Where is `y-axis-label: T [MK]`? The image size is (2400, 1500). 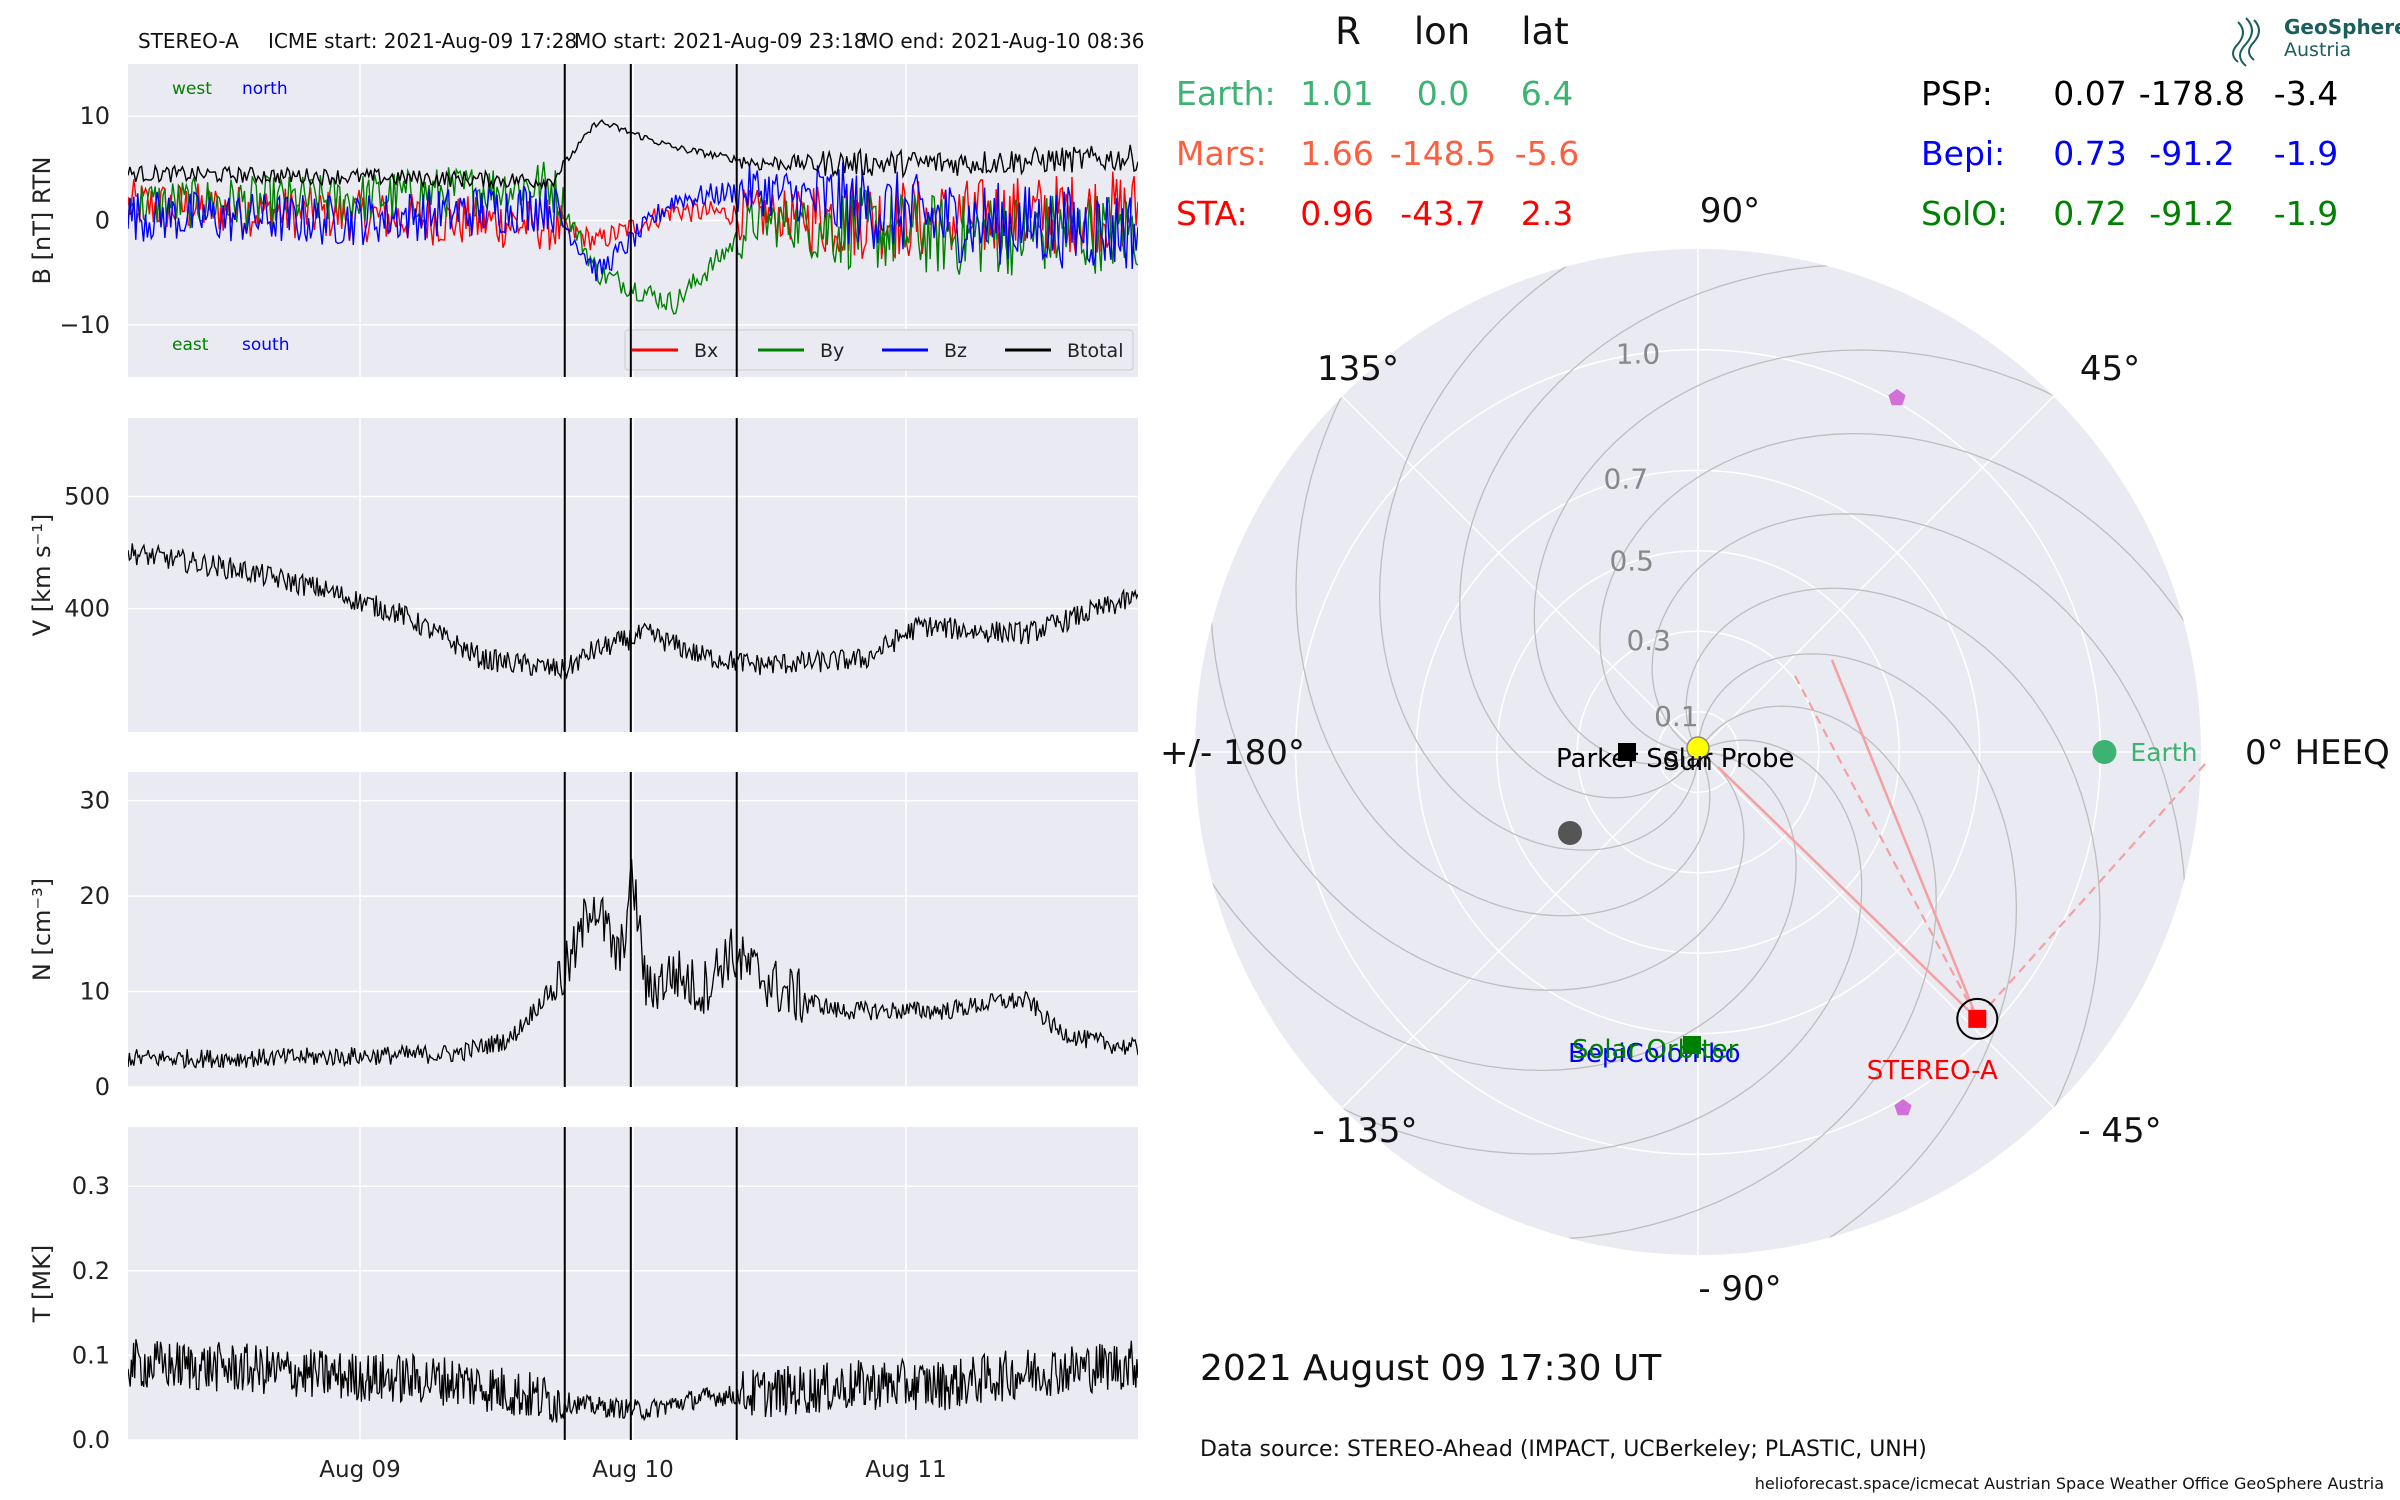 y-axis-label: T [MK] is located at coordinates (42, 1284).